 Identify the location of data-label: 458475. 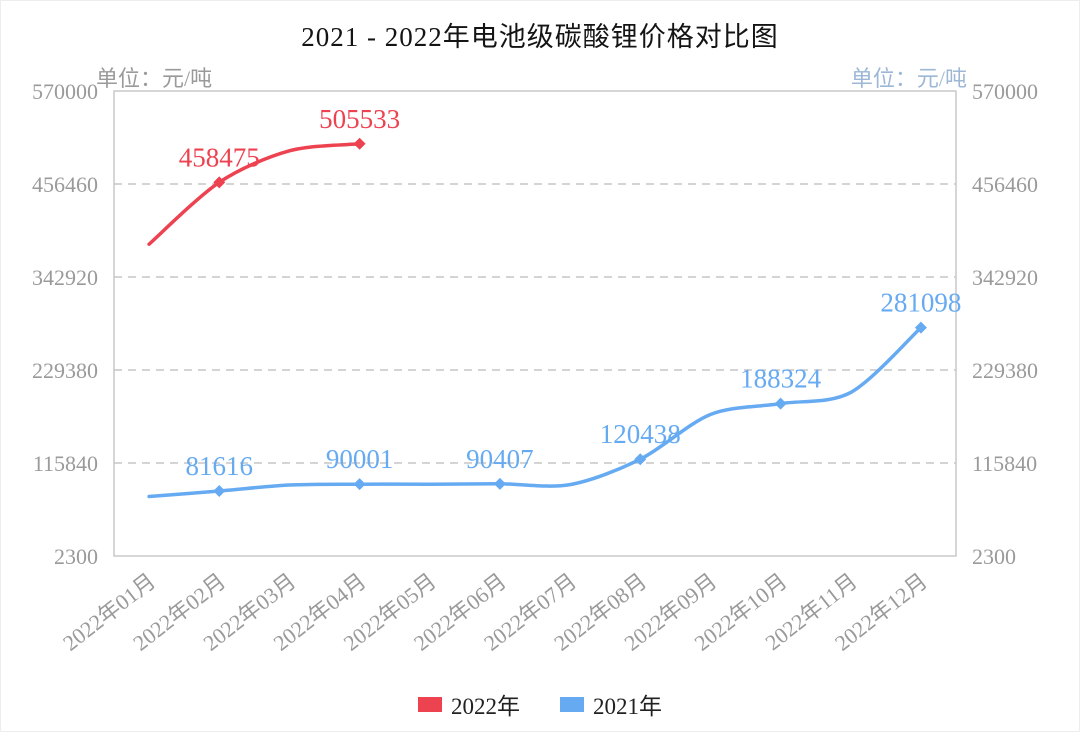
(219, 157).